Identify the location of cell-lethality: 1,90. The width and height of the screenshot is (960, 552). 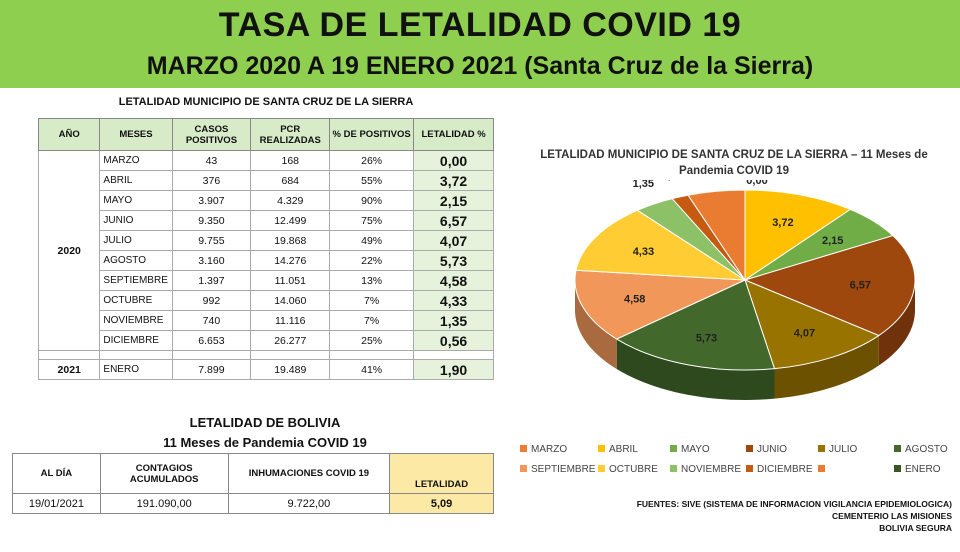
(453, 369).